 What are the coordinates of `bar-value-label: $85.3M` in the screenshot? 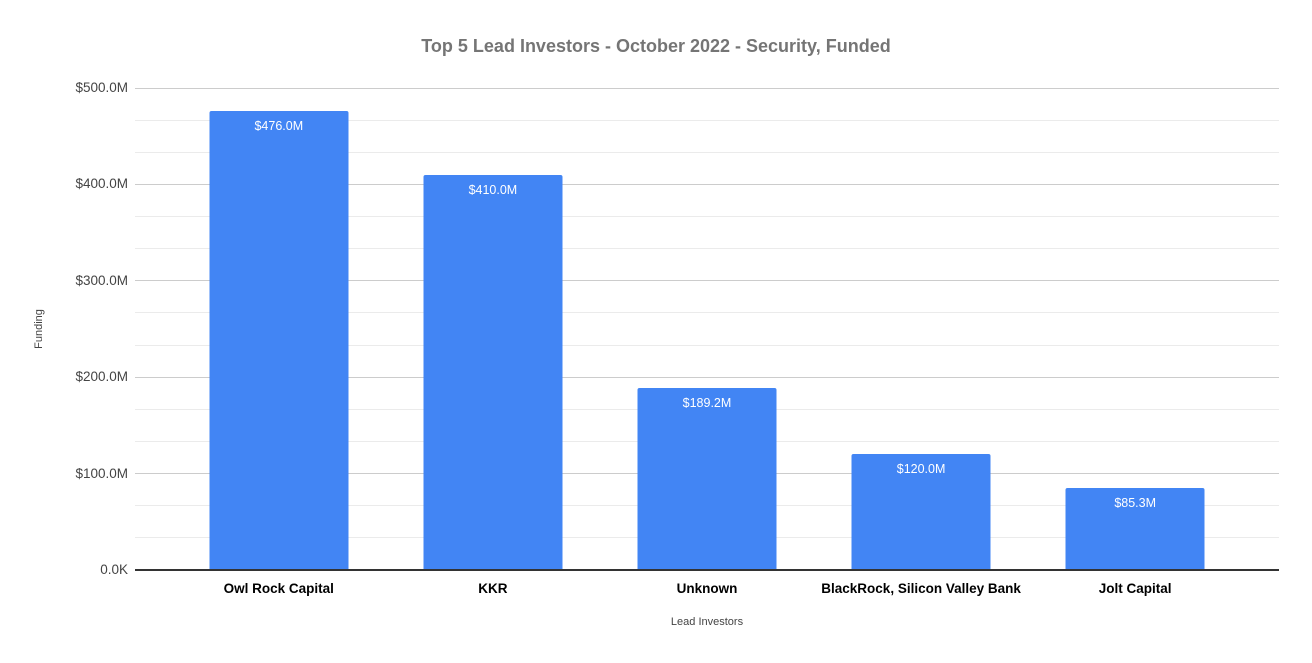 It's located at (1135, 502).